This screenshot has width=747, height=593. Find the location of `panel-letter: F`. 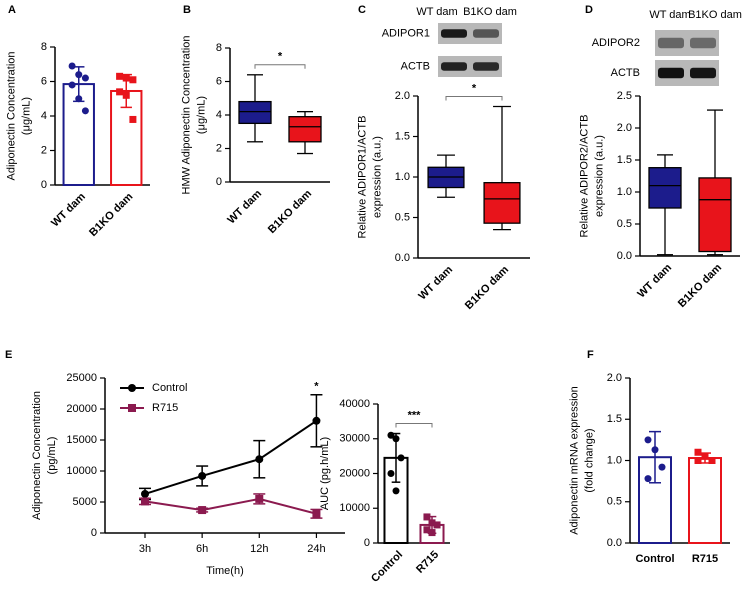

panel-letter: F is located at coordinates (590, 355).